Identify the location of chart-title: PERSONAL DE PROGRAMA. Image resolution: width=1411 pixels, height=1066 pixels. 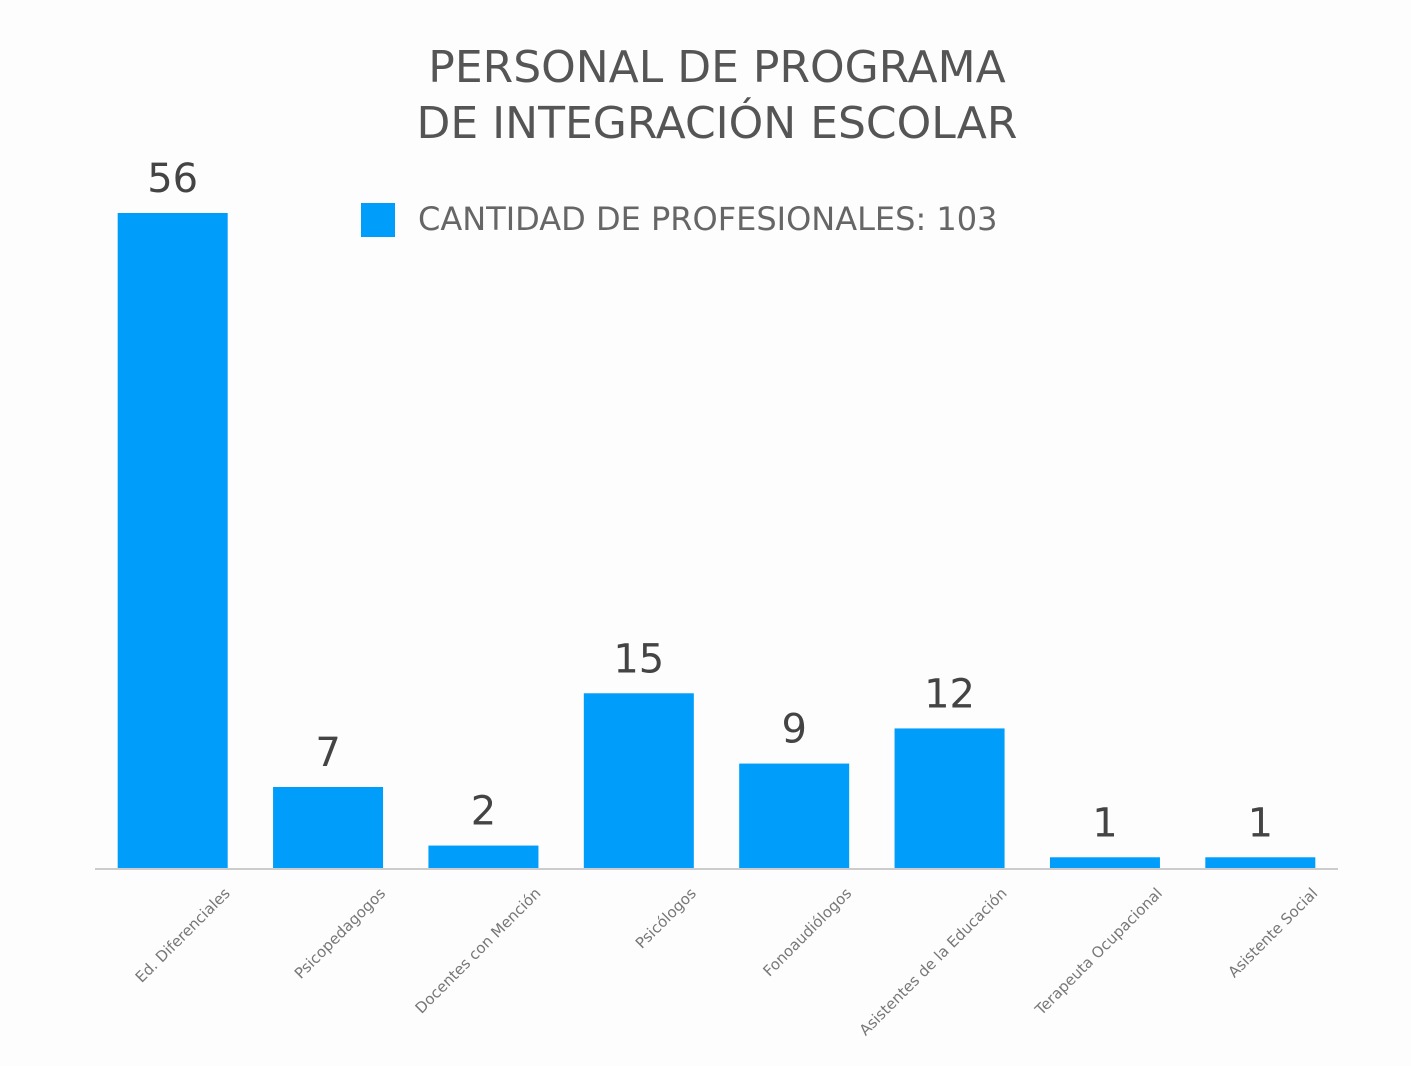
(716, 67).